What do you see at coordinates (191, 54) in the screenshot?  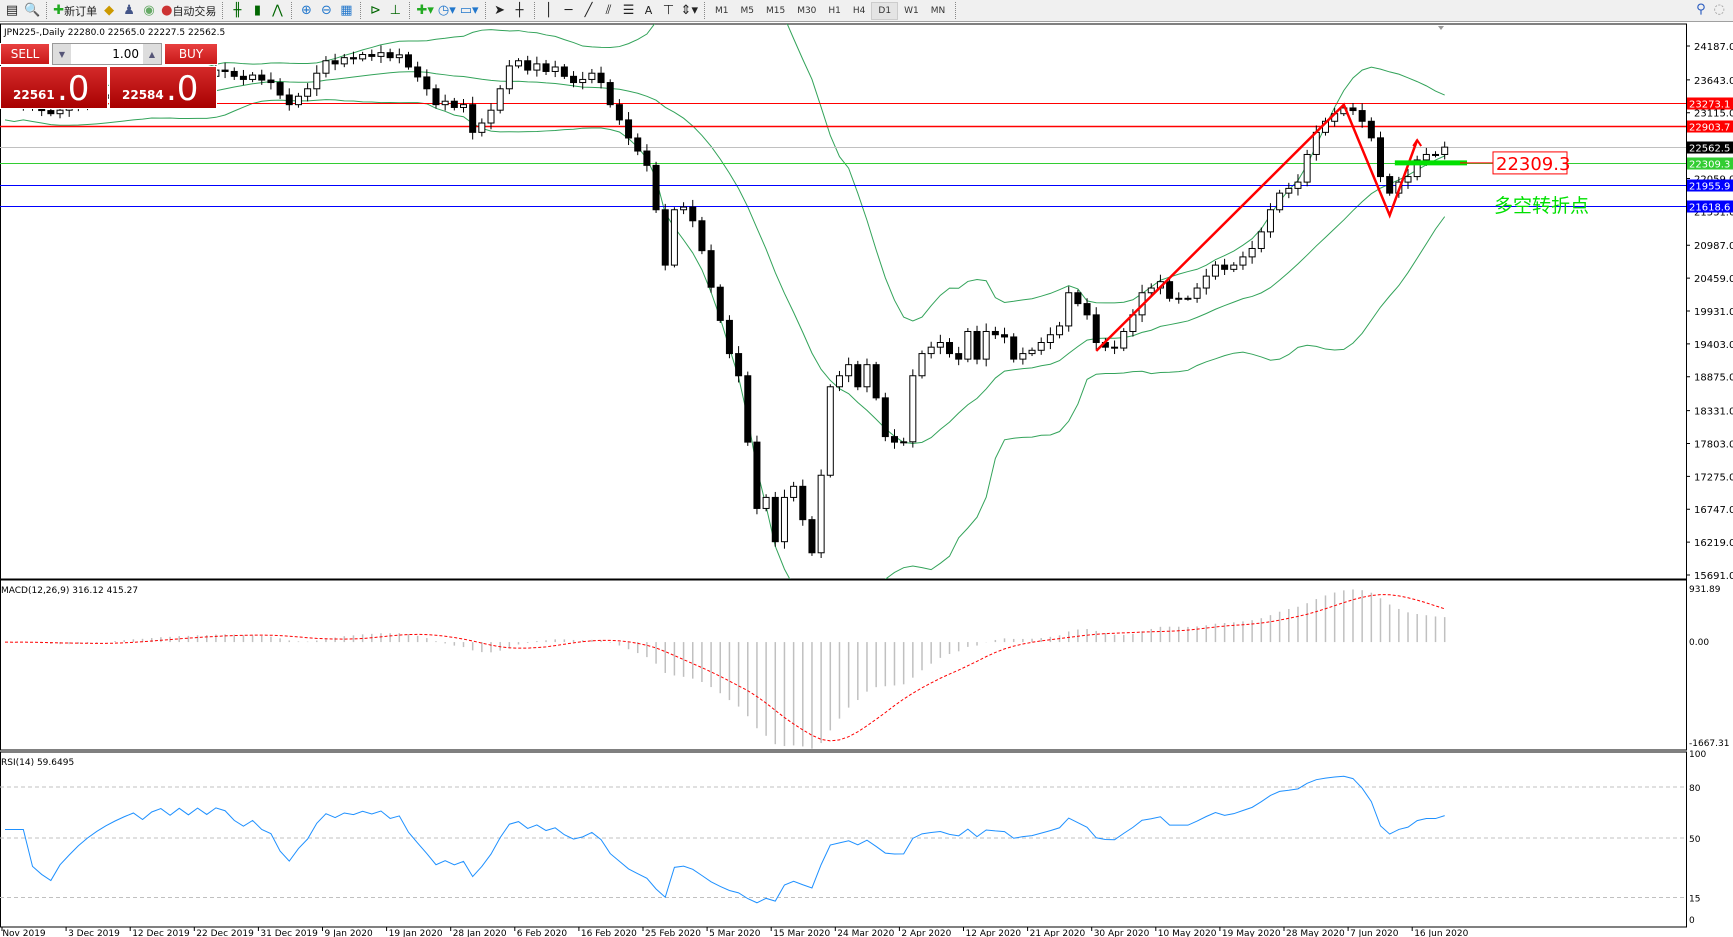 I see `buy-button: BUY` at bounding box center [191, 54].